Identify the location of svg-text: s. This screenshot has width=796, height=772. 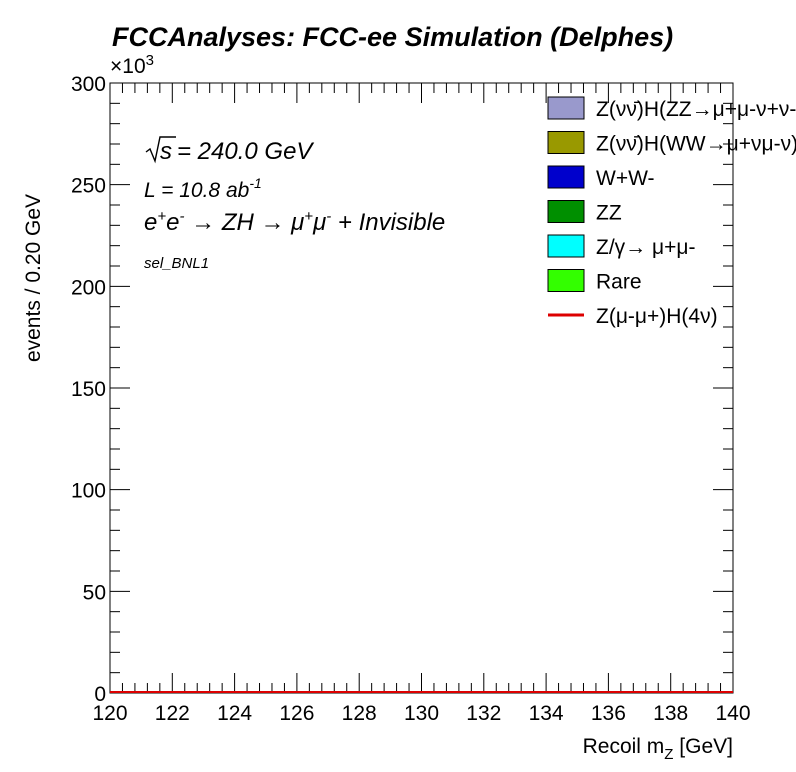
(166, 151).